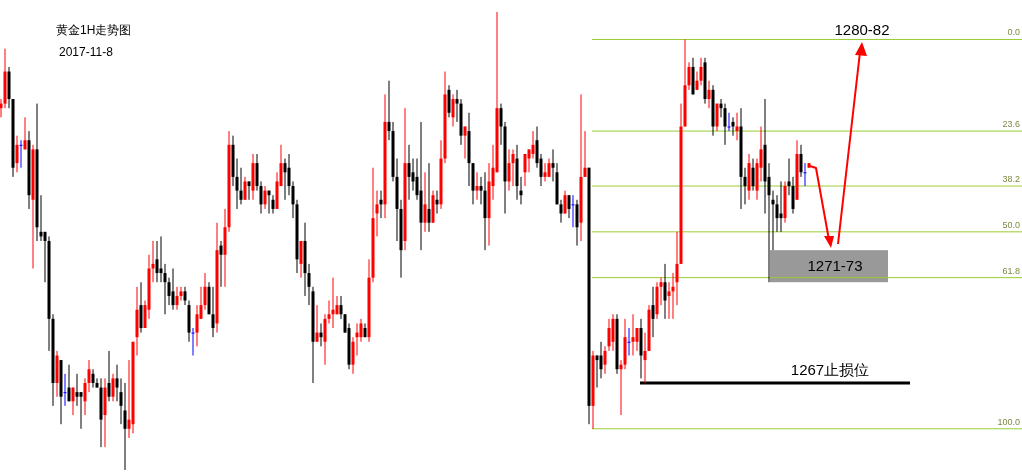  Describe the element at coordinates (86, 52) in the screenshot. I see `text: 2017-11-8` at that location.